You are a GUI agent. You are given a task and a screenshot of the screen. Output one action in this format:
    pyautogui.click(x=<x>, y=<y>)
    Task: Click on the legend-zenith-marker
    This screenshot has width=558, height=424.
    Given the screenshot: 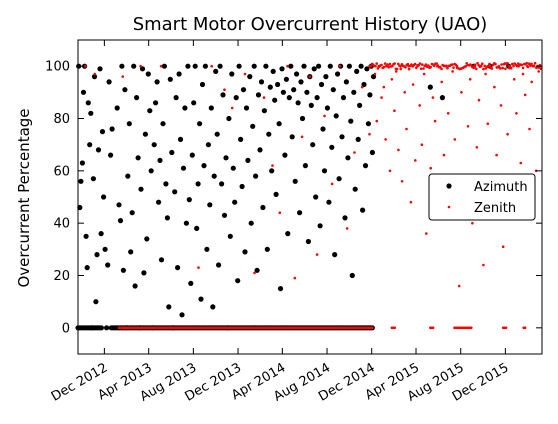 What is the action you would take?
    pyautogui.click(x=449, y=207)
    